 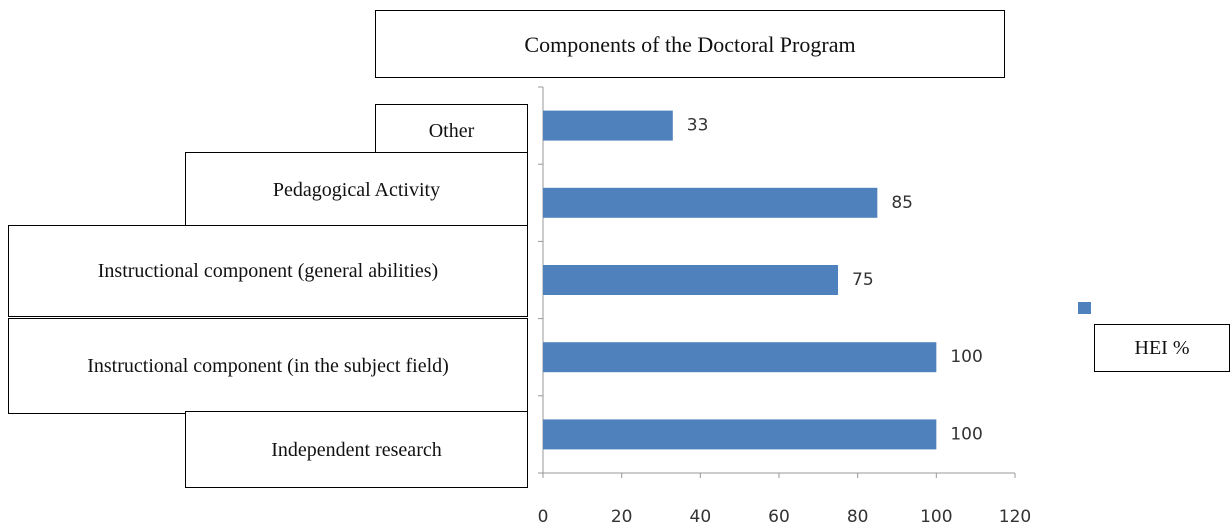 What do you see at coordinates (936, 517) in the screenshot?
I see `x-tick-label: 100` at bounding box center [936, 517].